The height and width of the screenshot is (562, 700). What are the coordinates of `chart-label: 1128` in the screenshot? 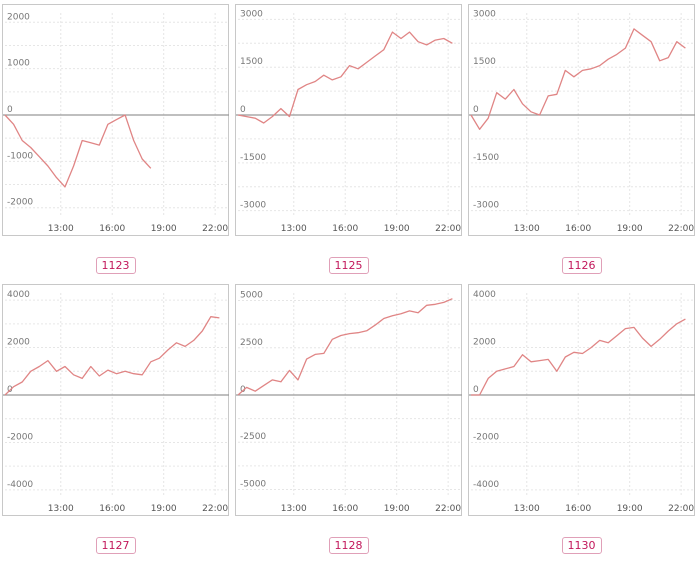 It's located at (348, 545).